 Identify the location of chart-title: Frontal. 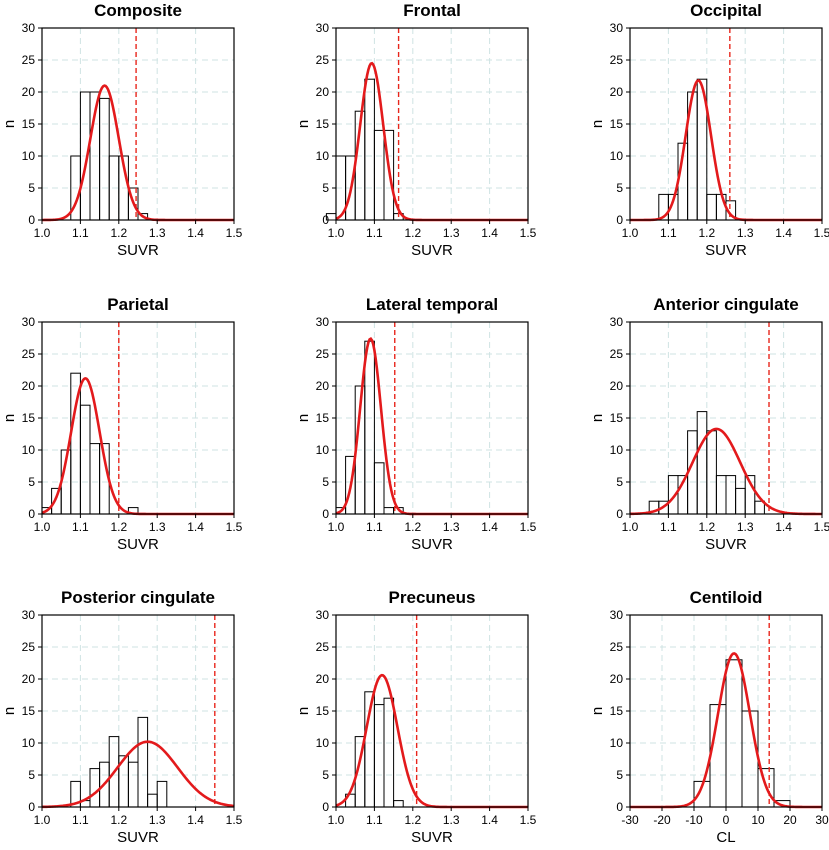
(432, 10).